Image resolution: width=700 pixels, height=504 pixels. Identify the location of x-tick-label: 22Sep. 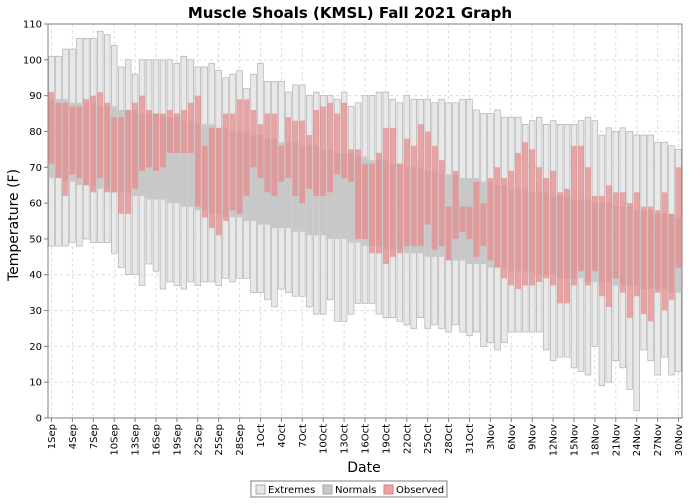
(198, 440).